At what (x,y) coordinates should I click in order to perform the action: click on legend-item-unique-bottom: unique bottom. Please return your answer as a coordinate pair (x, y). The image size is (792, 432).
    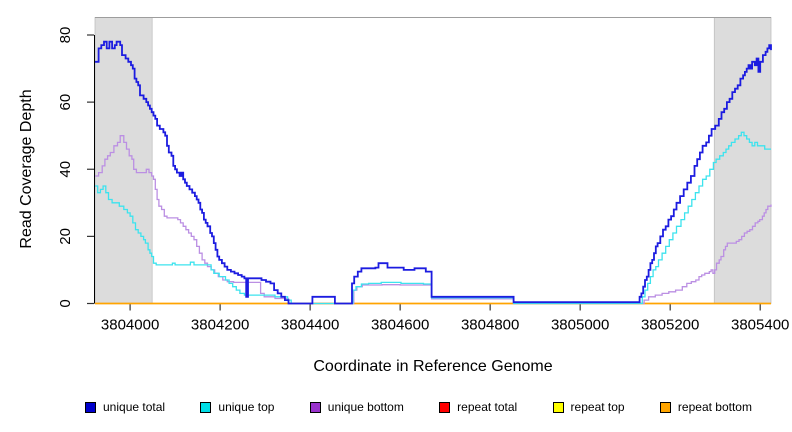
    Looking at the image, I should click on (356, 407).